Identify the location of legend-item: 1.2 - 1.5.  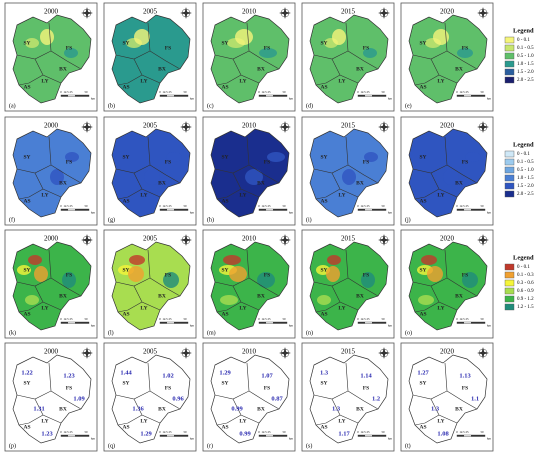
(525, 307).